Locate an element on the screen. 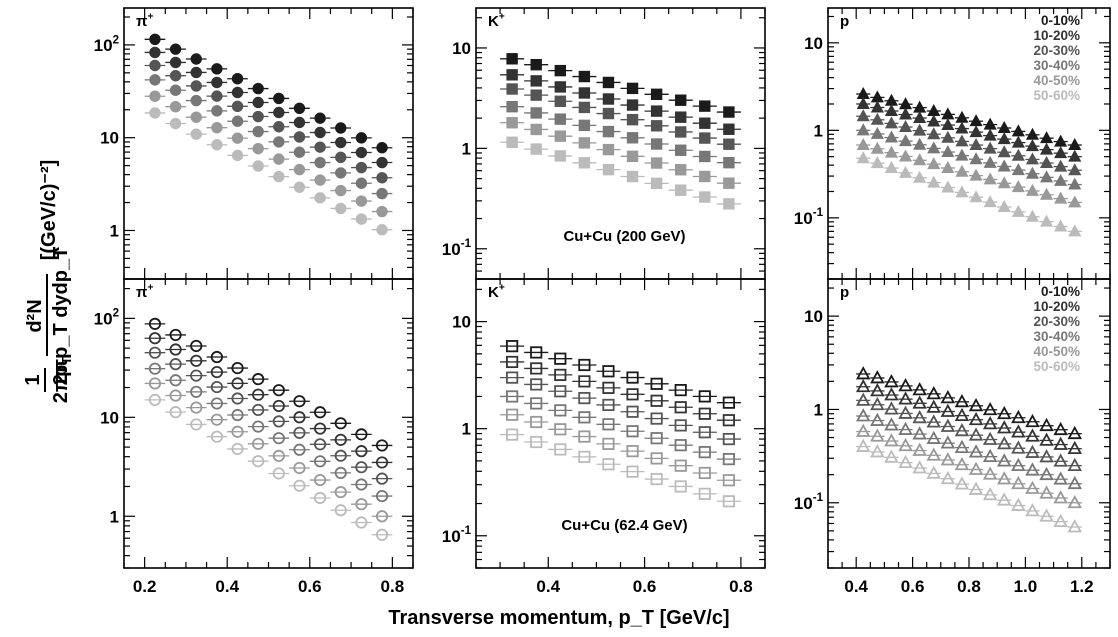 This screenshot has width=1118, height=637. y-axis-prefix: 1 is located at coordinates (33, 379).